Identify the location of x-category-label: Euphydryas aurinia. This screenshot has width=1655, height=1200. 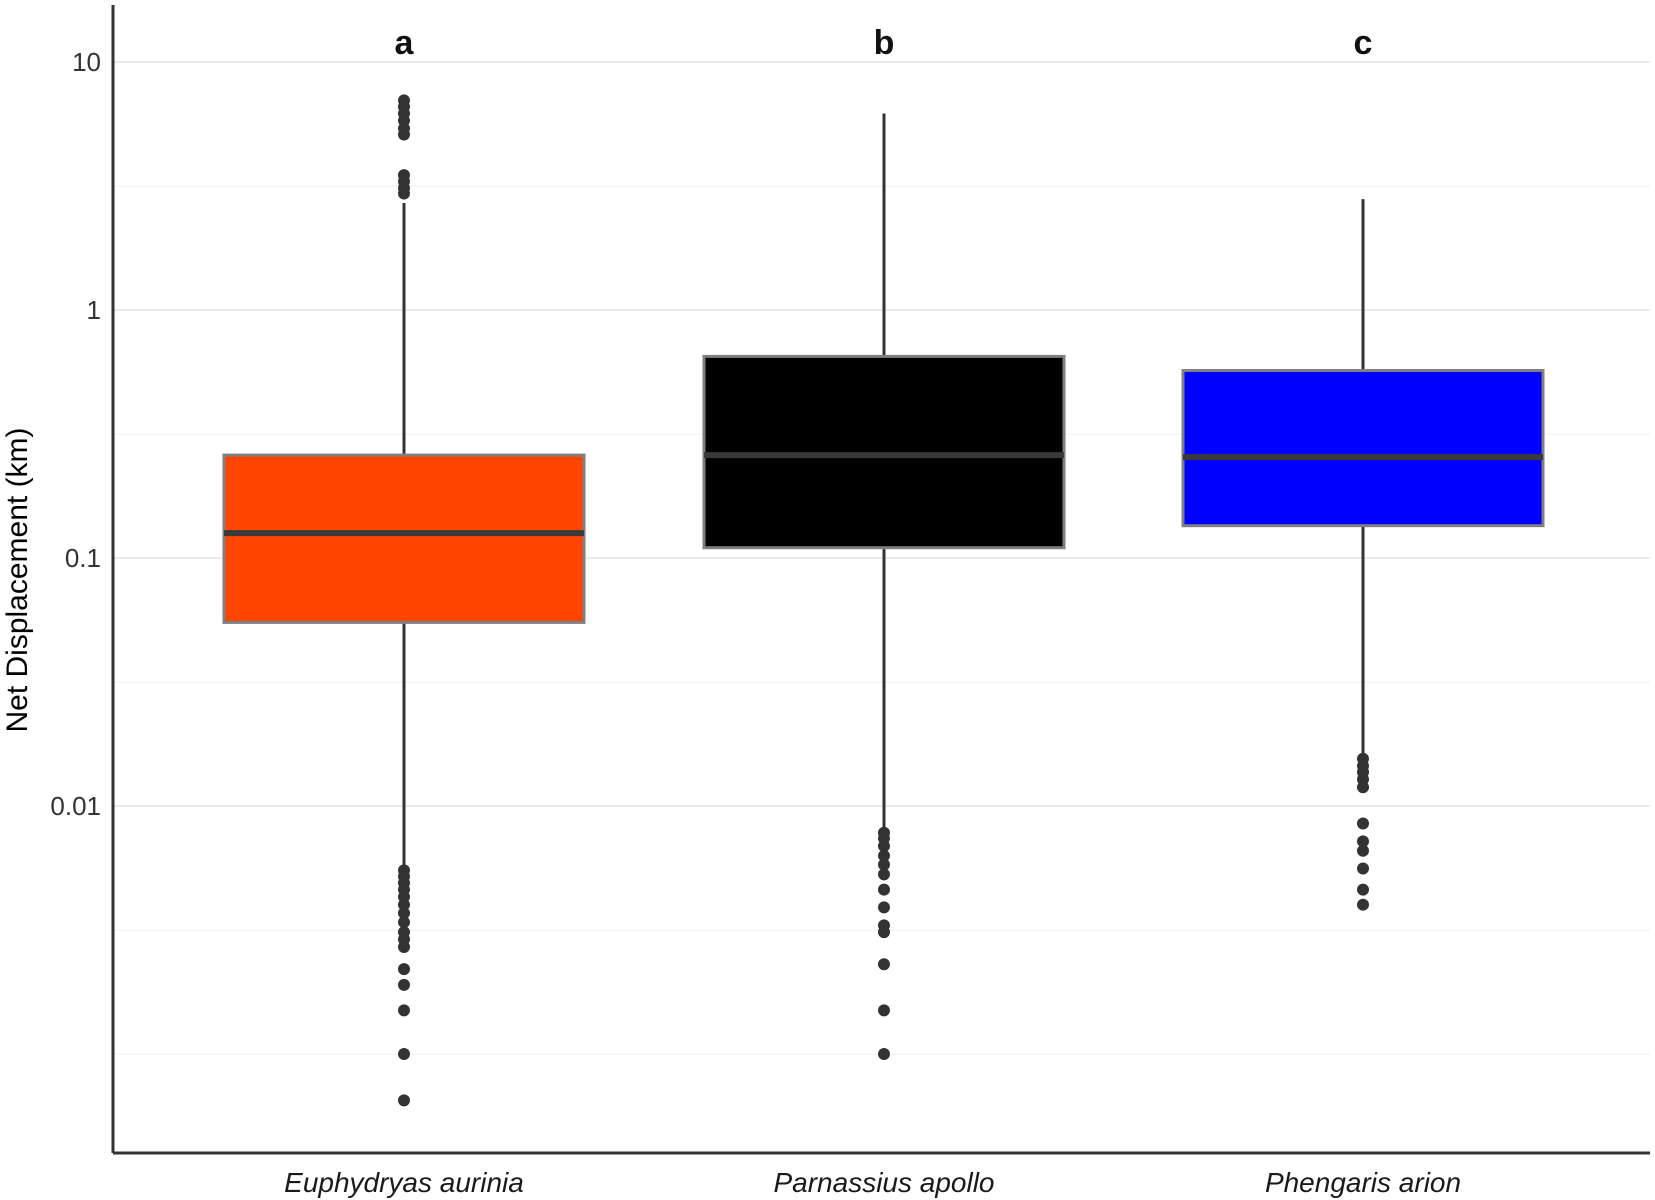
(404, 1182).